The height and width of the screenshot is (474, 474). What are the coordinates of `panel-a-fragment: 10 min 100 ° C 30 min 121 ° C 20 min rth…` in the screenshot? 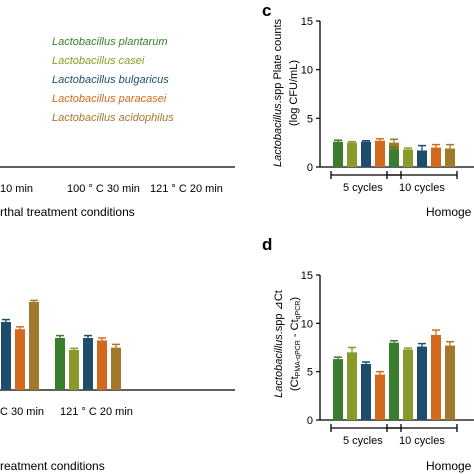 It's located at (117, 192).